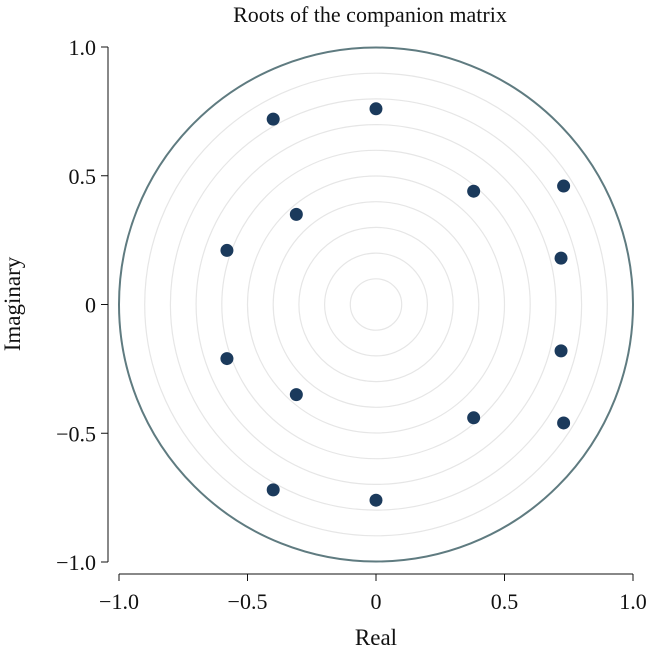 This screenshot has width=650, height=650. Describe the element at coordinates (83, 47) in the screenshot. I see `y-tick-label: 1.0` at that location.